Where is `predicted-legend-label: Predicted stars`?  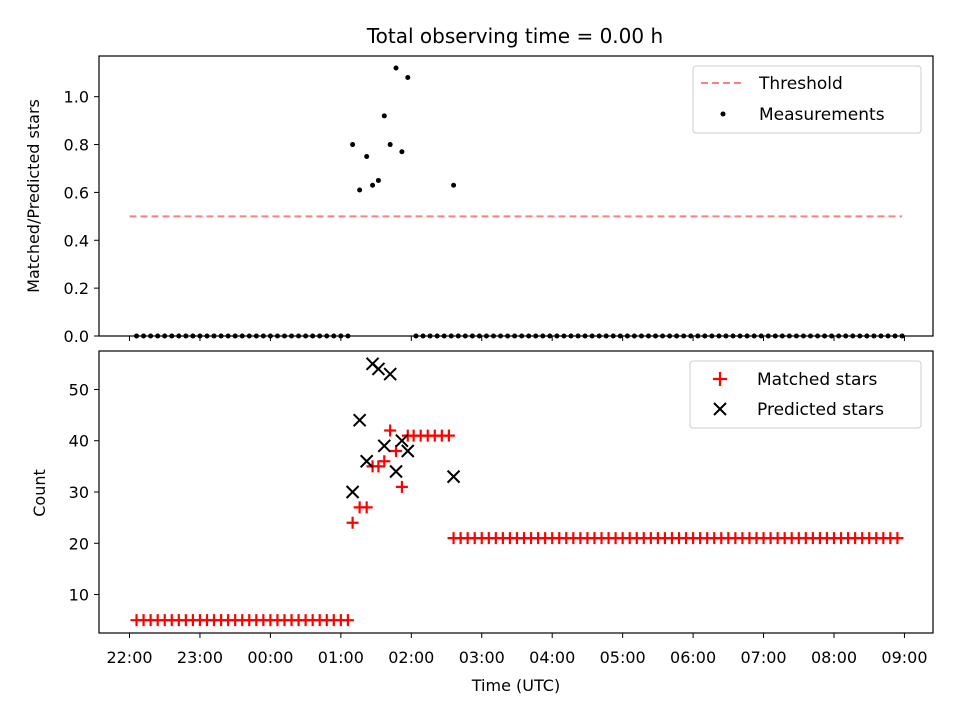 predicted-legend-label: Predicted stars is located at coordinates (820, 410).